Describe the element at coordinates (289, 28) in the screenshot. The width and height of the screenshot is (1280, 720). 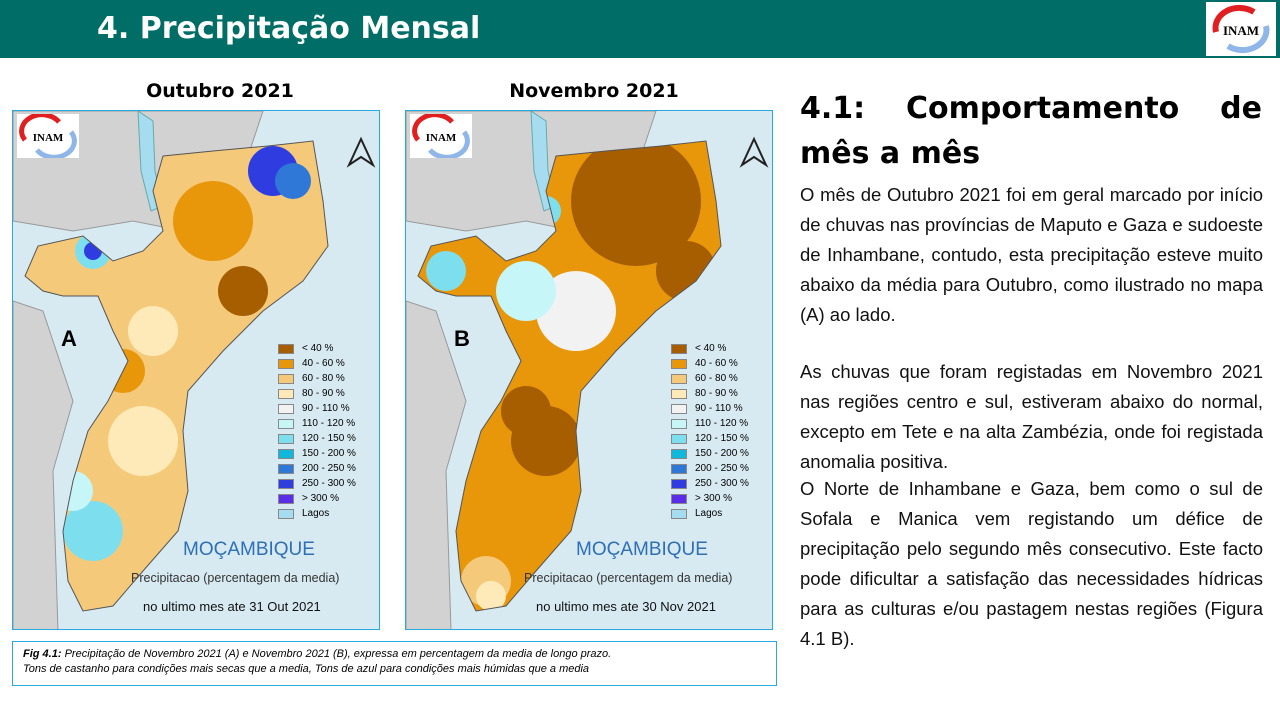
I see `page-title: 4. Precipitação Mensal` at that location.